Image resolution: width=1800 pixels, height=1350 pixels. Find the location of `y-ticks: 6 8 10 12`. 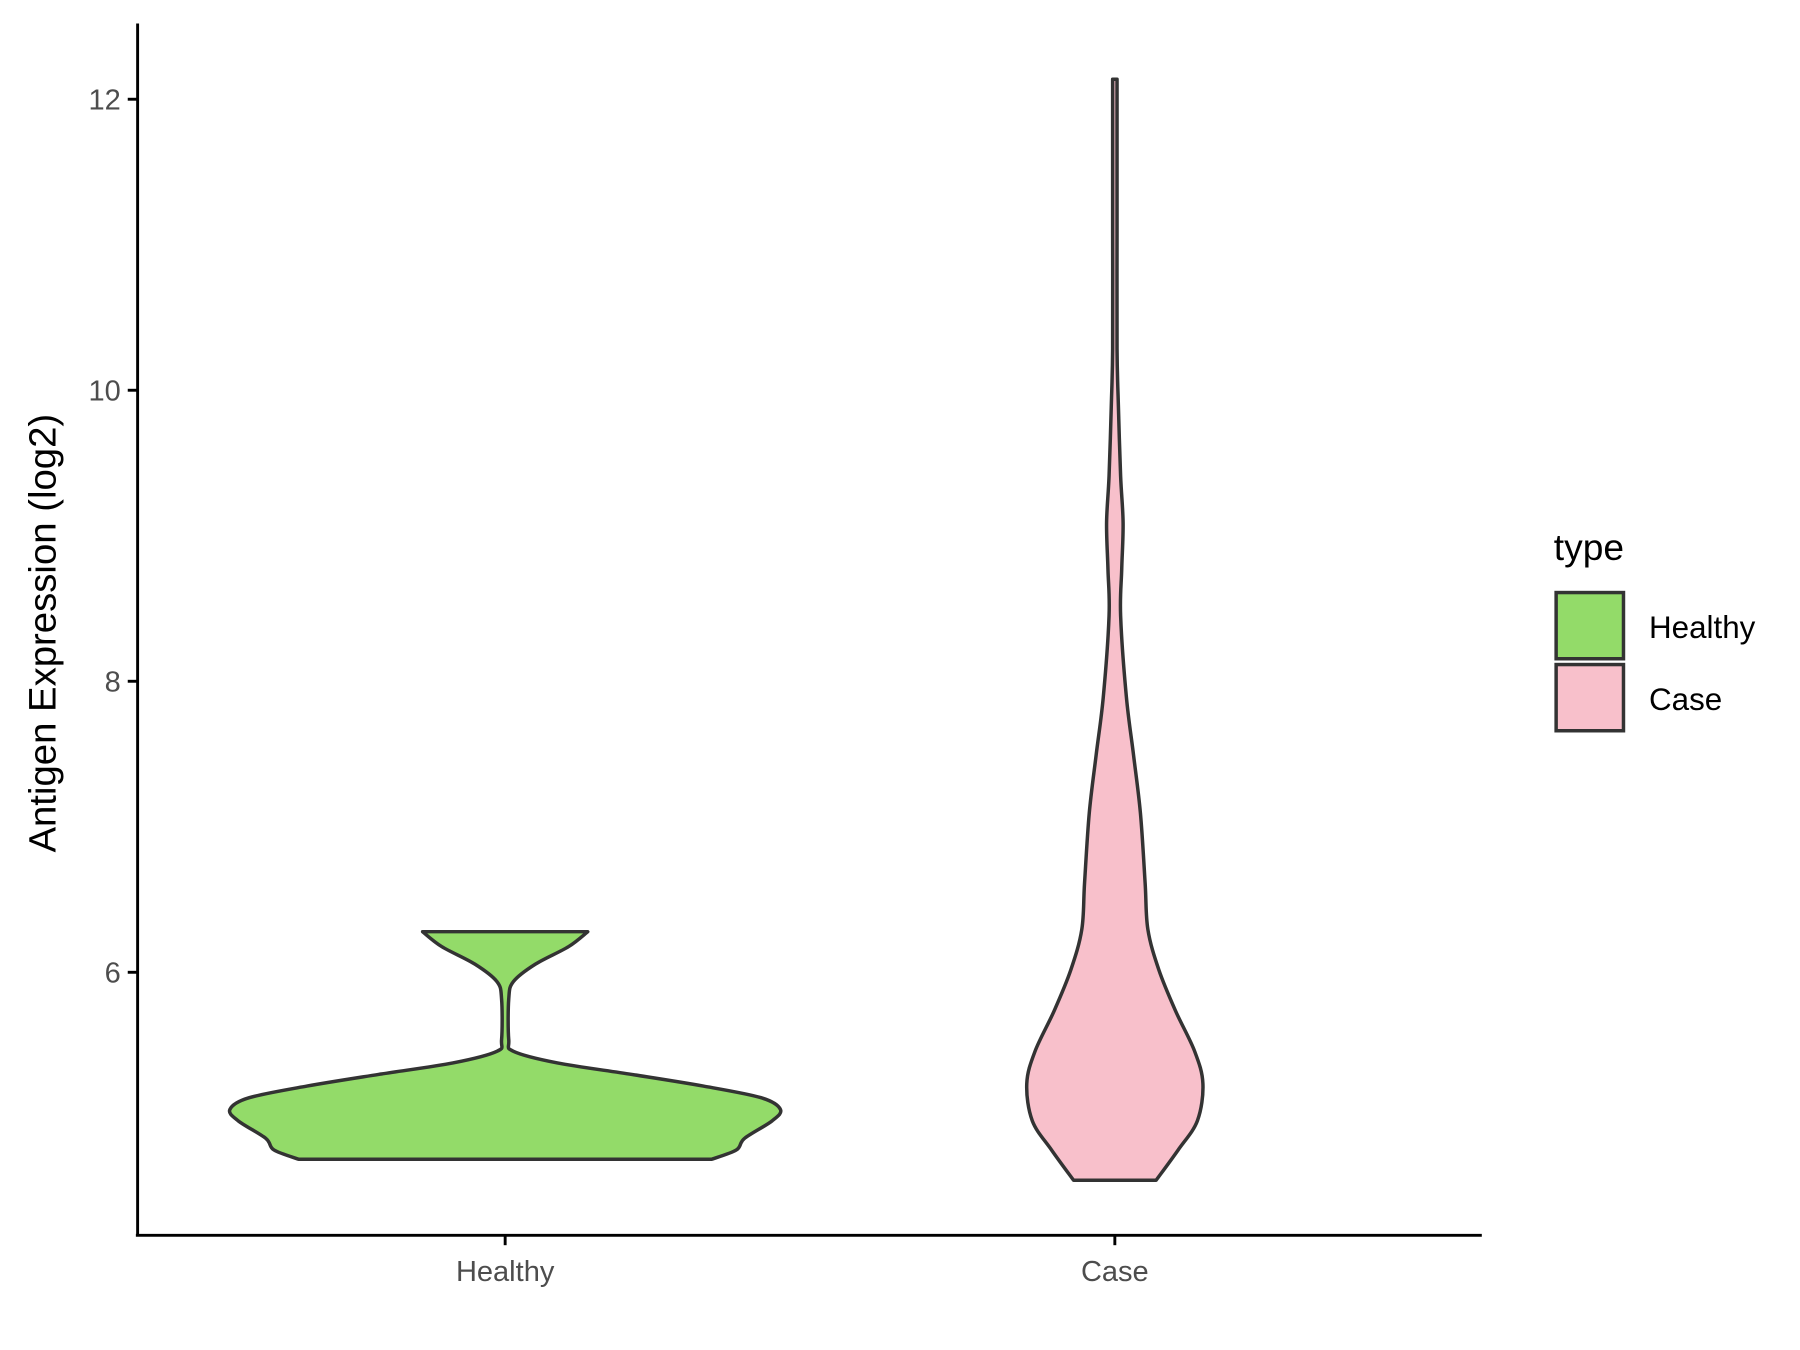

y-ticks: 6 8 10 12 is located at coordinates (113, 537).